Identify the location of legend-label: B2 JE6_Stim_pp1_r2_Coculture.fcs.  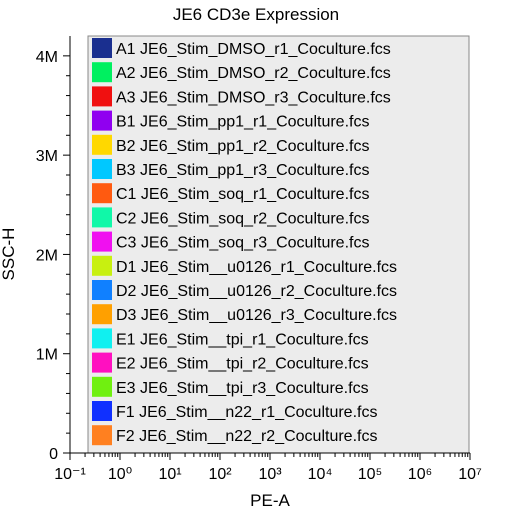
(242, 146).